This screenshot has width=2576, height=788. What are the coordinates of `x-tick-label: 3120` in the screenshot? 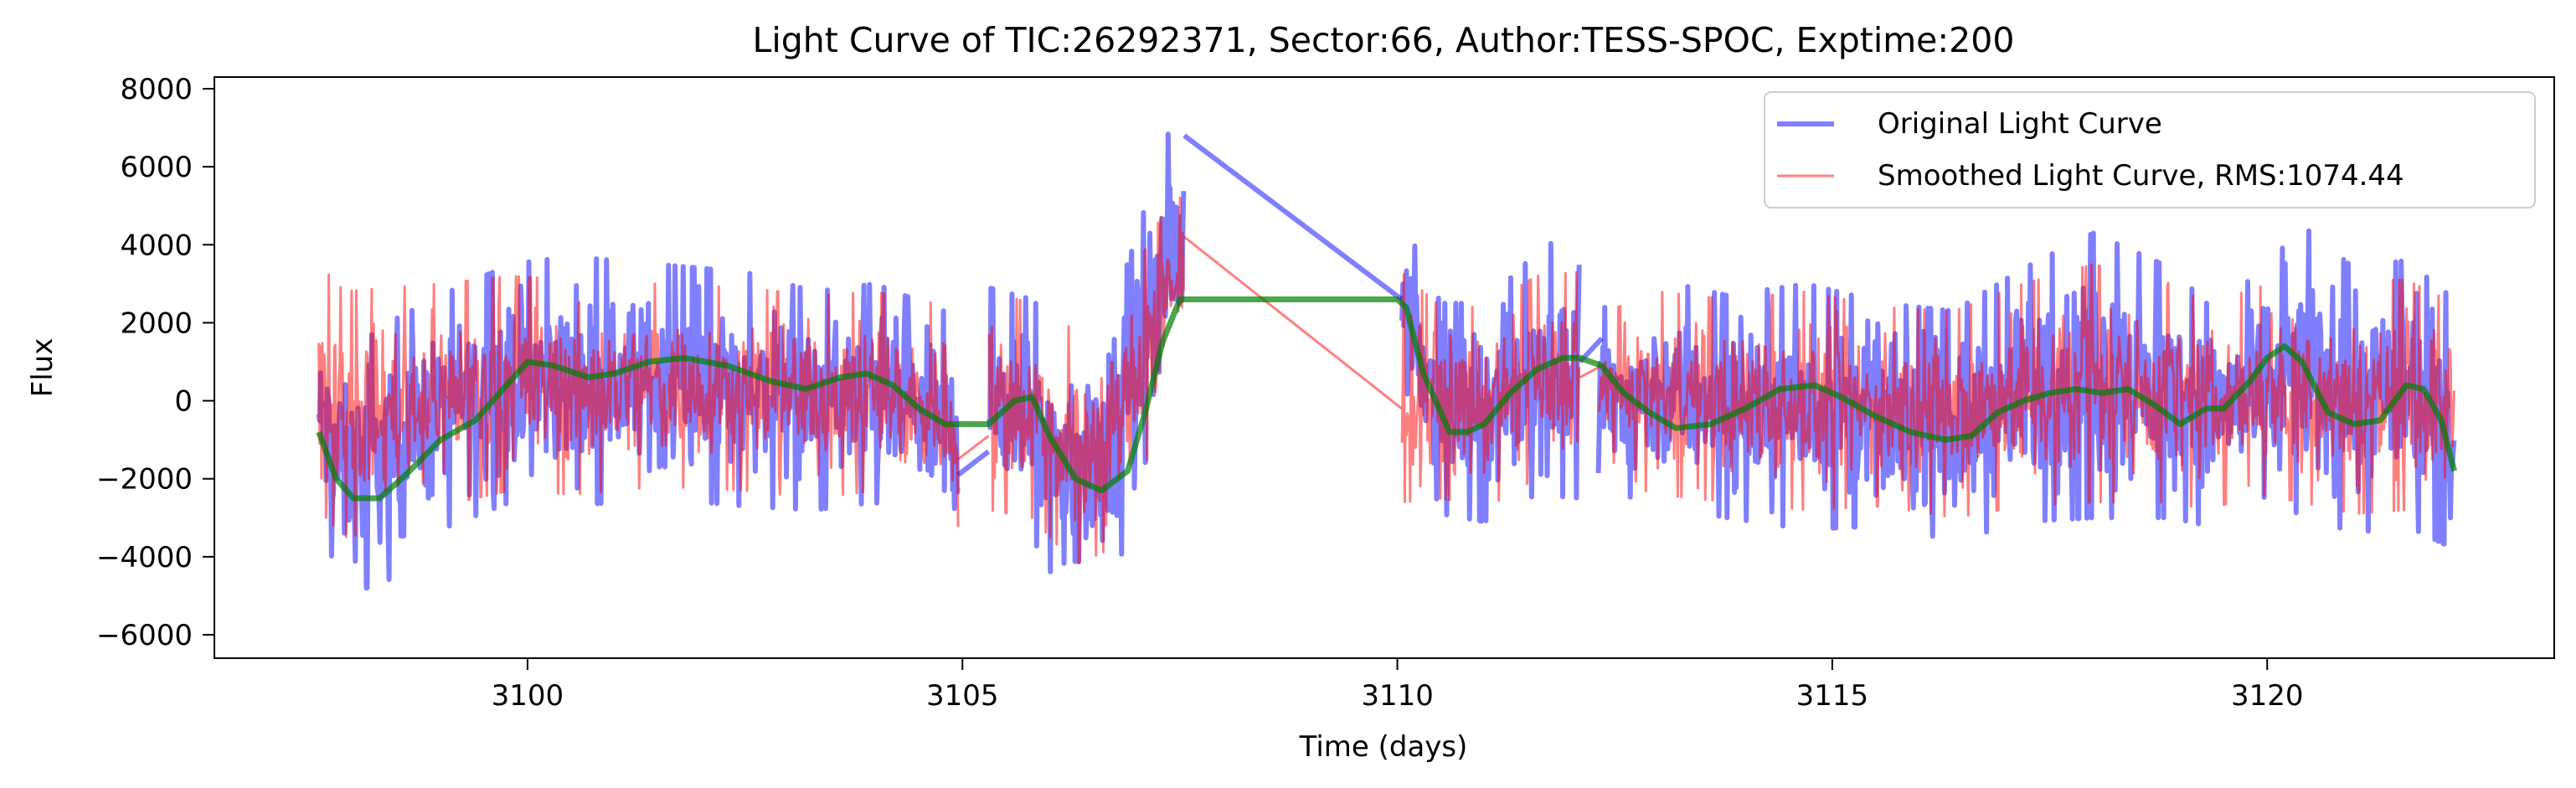 It's located at (2267, 696).